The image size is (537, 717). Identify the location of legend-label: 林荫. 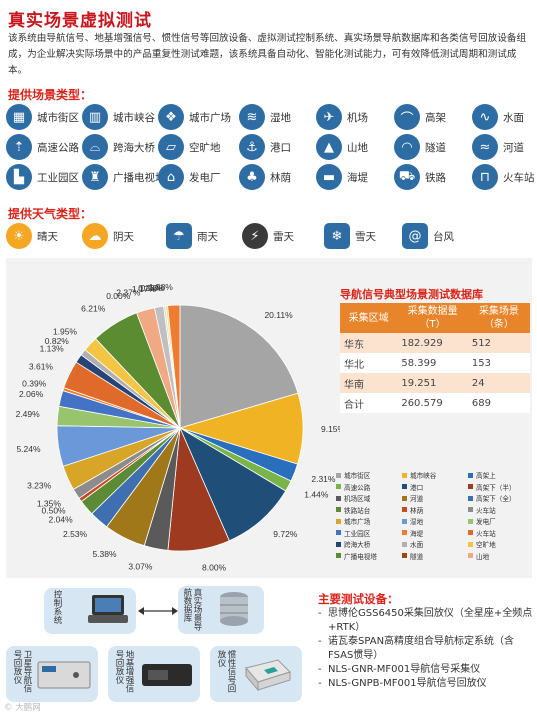
(417, 510).